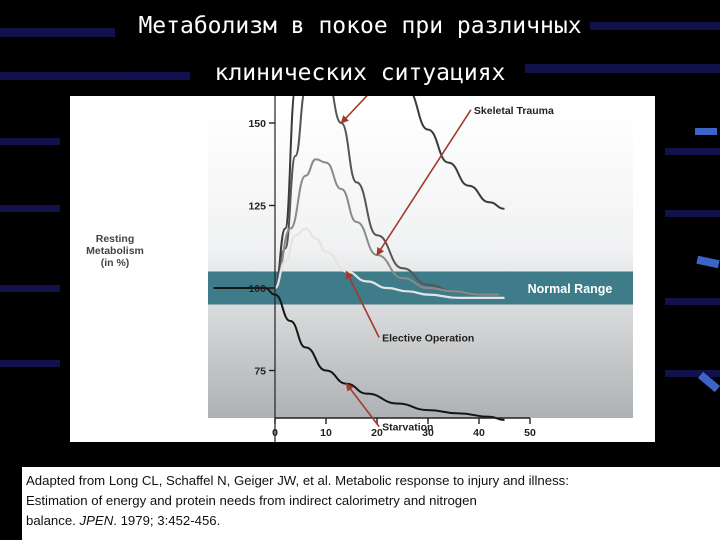 The height and width of the screenshot is (540, 720). Describe the element at coordinates (530, 433) in the screenshot. I see `x-tick-label: 50` at that location.